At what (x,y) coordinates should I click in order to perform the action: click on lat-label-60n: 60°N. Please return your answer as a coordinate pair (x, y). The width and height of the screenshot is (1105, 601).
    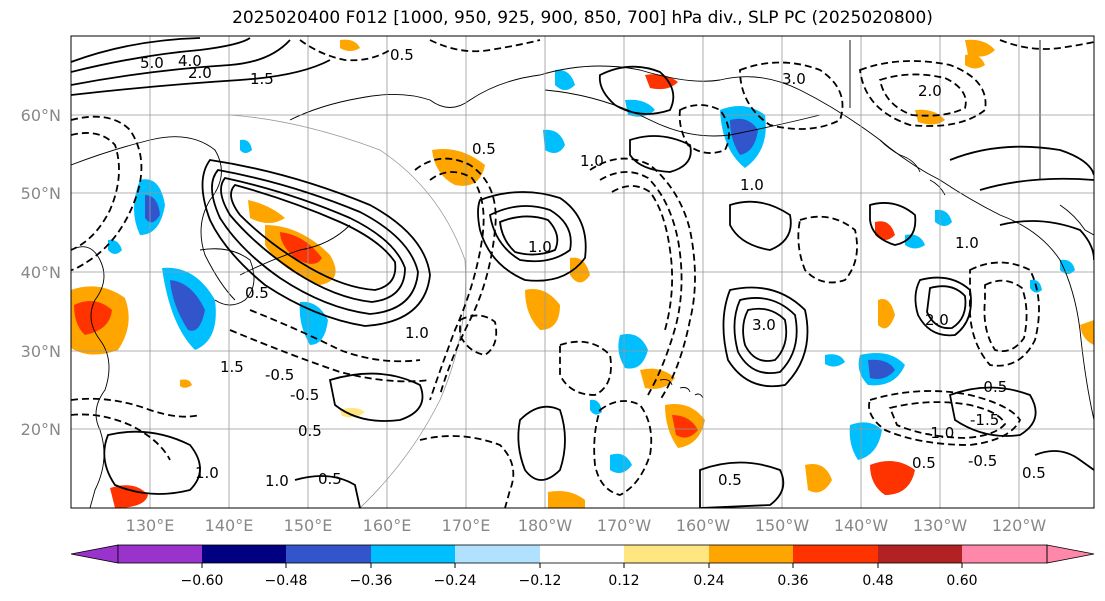
    Looking at the image, I should click on (41, 115).